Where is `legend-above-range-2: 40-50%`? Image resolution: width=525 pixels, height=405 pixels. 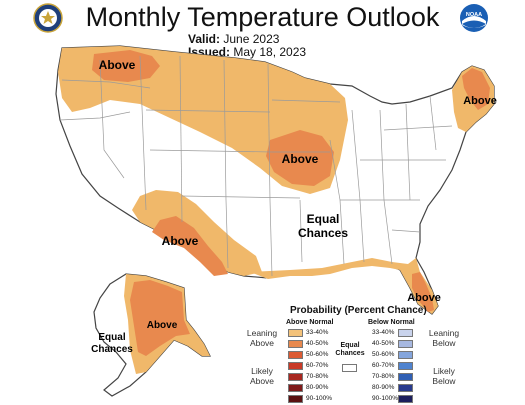
legend-above-range-2: 40-50% is located at coordinates (317, 343).